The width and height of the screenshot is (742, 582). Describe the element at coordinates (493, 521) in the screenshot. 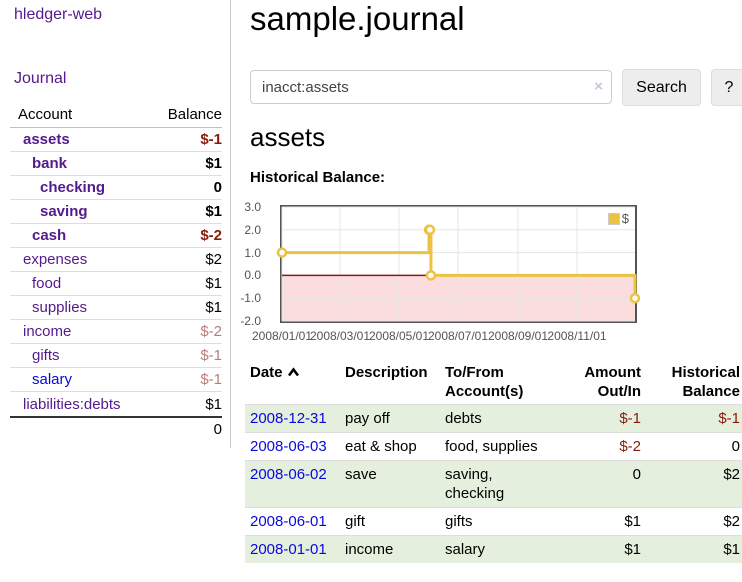

I see `register-row: 2008-06-01 gift gifts $1 $2` at that location.